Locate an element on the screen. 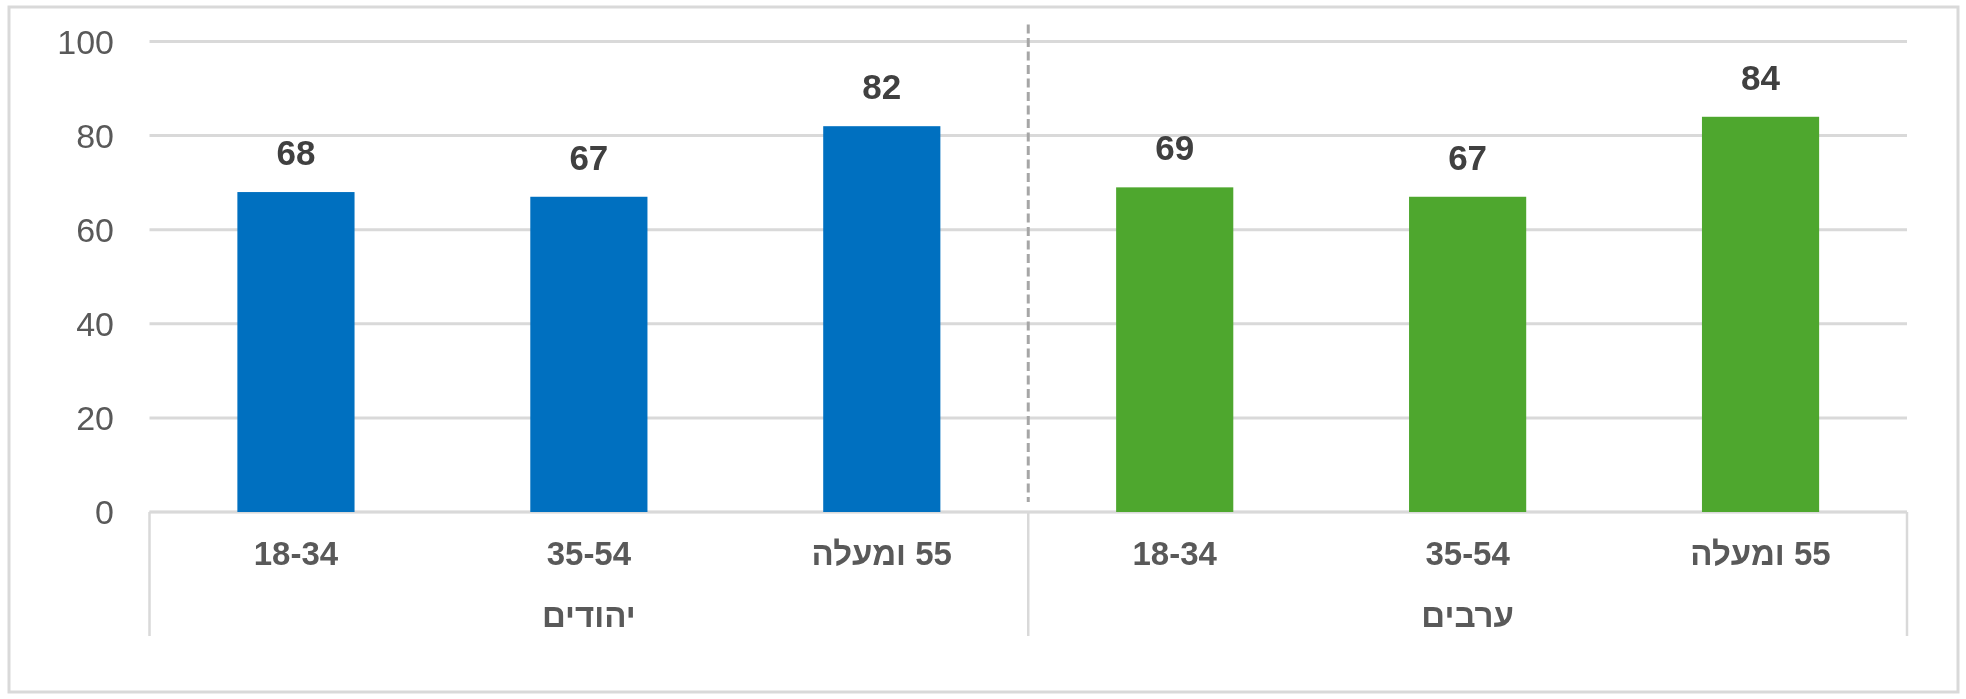 This screenshot has height=699, width=1966. data-label: 68 is located at coordinates (296, 153).